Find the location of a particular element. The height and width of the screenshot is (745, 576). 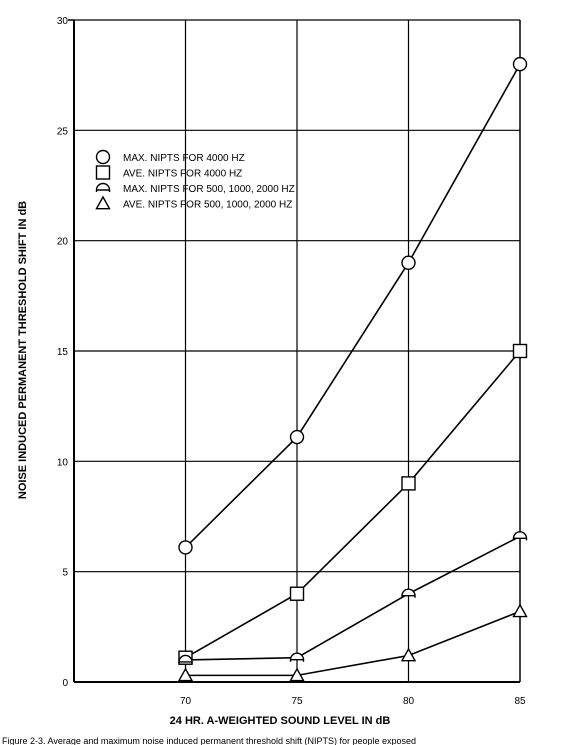

x-tick-label: 70 is located at coordinates (186, 701).